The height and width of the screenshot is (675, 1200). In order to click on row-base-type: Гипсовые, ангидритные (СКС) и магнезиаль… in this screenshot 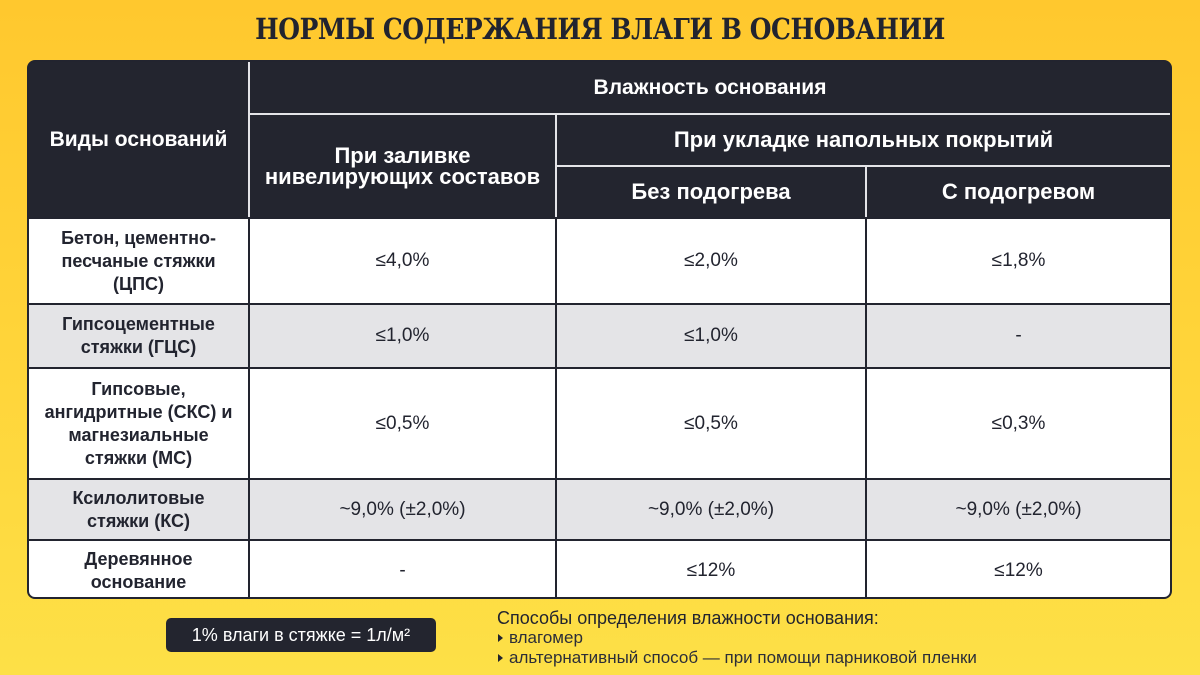, I will do `click(139, 423)`.